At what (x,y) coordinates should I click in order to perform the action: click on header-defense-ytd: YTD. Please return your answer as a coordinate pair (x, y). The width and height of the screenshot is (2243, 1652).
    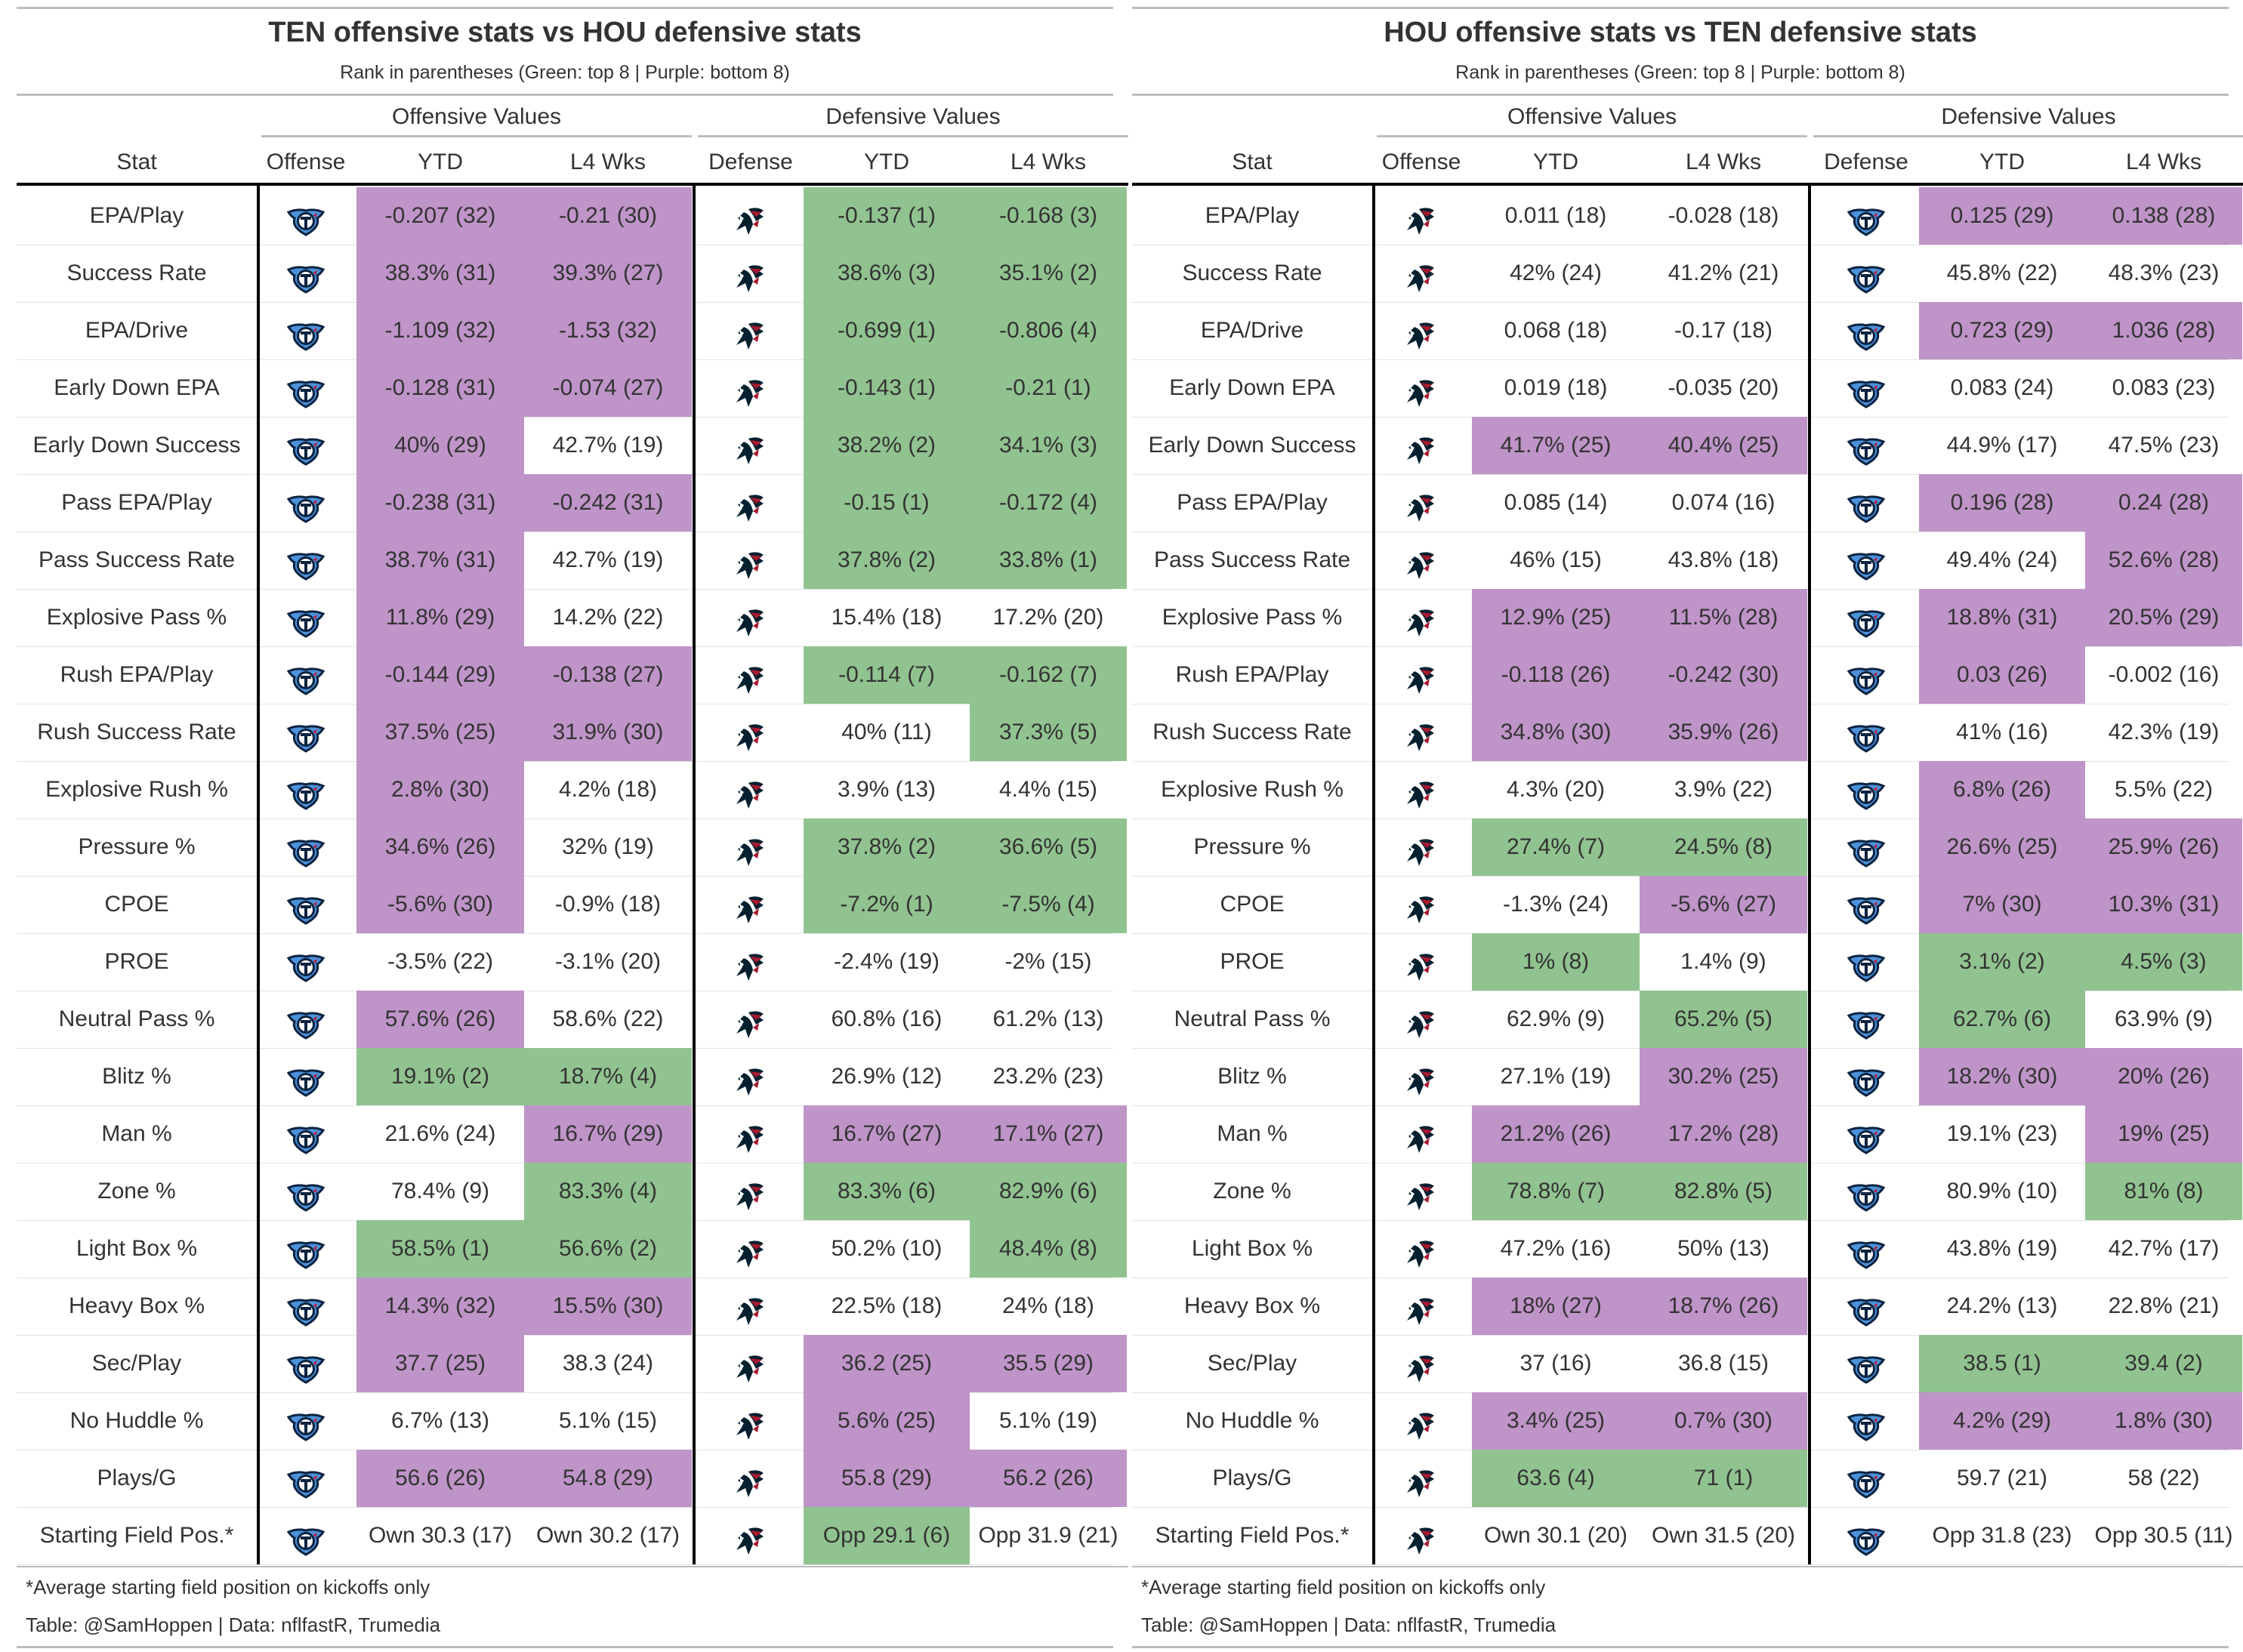
    Looking at the image, I should click on (886, 161).